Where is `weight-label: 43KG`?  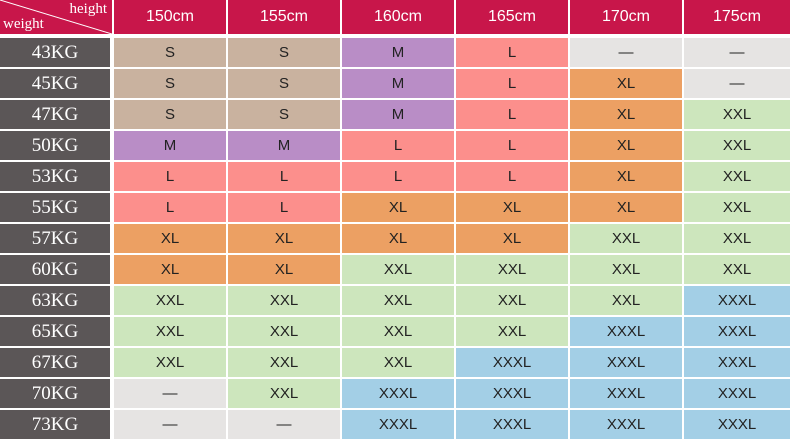 weight-label: 43KG is located at coordinates (55, 52).